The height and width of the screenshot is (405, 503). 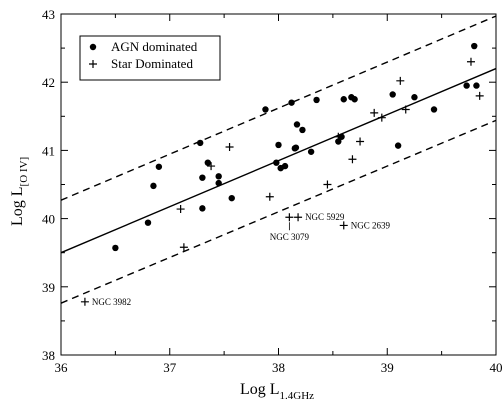 I want to click on x-tick-label: 37, so click(x=170, y=367).